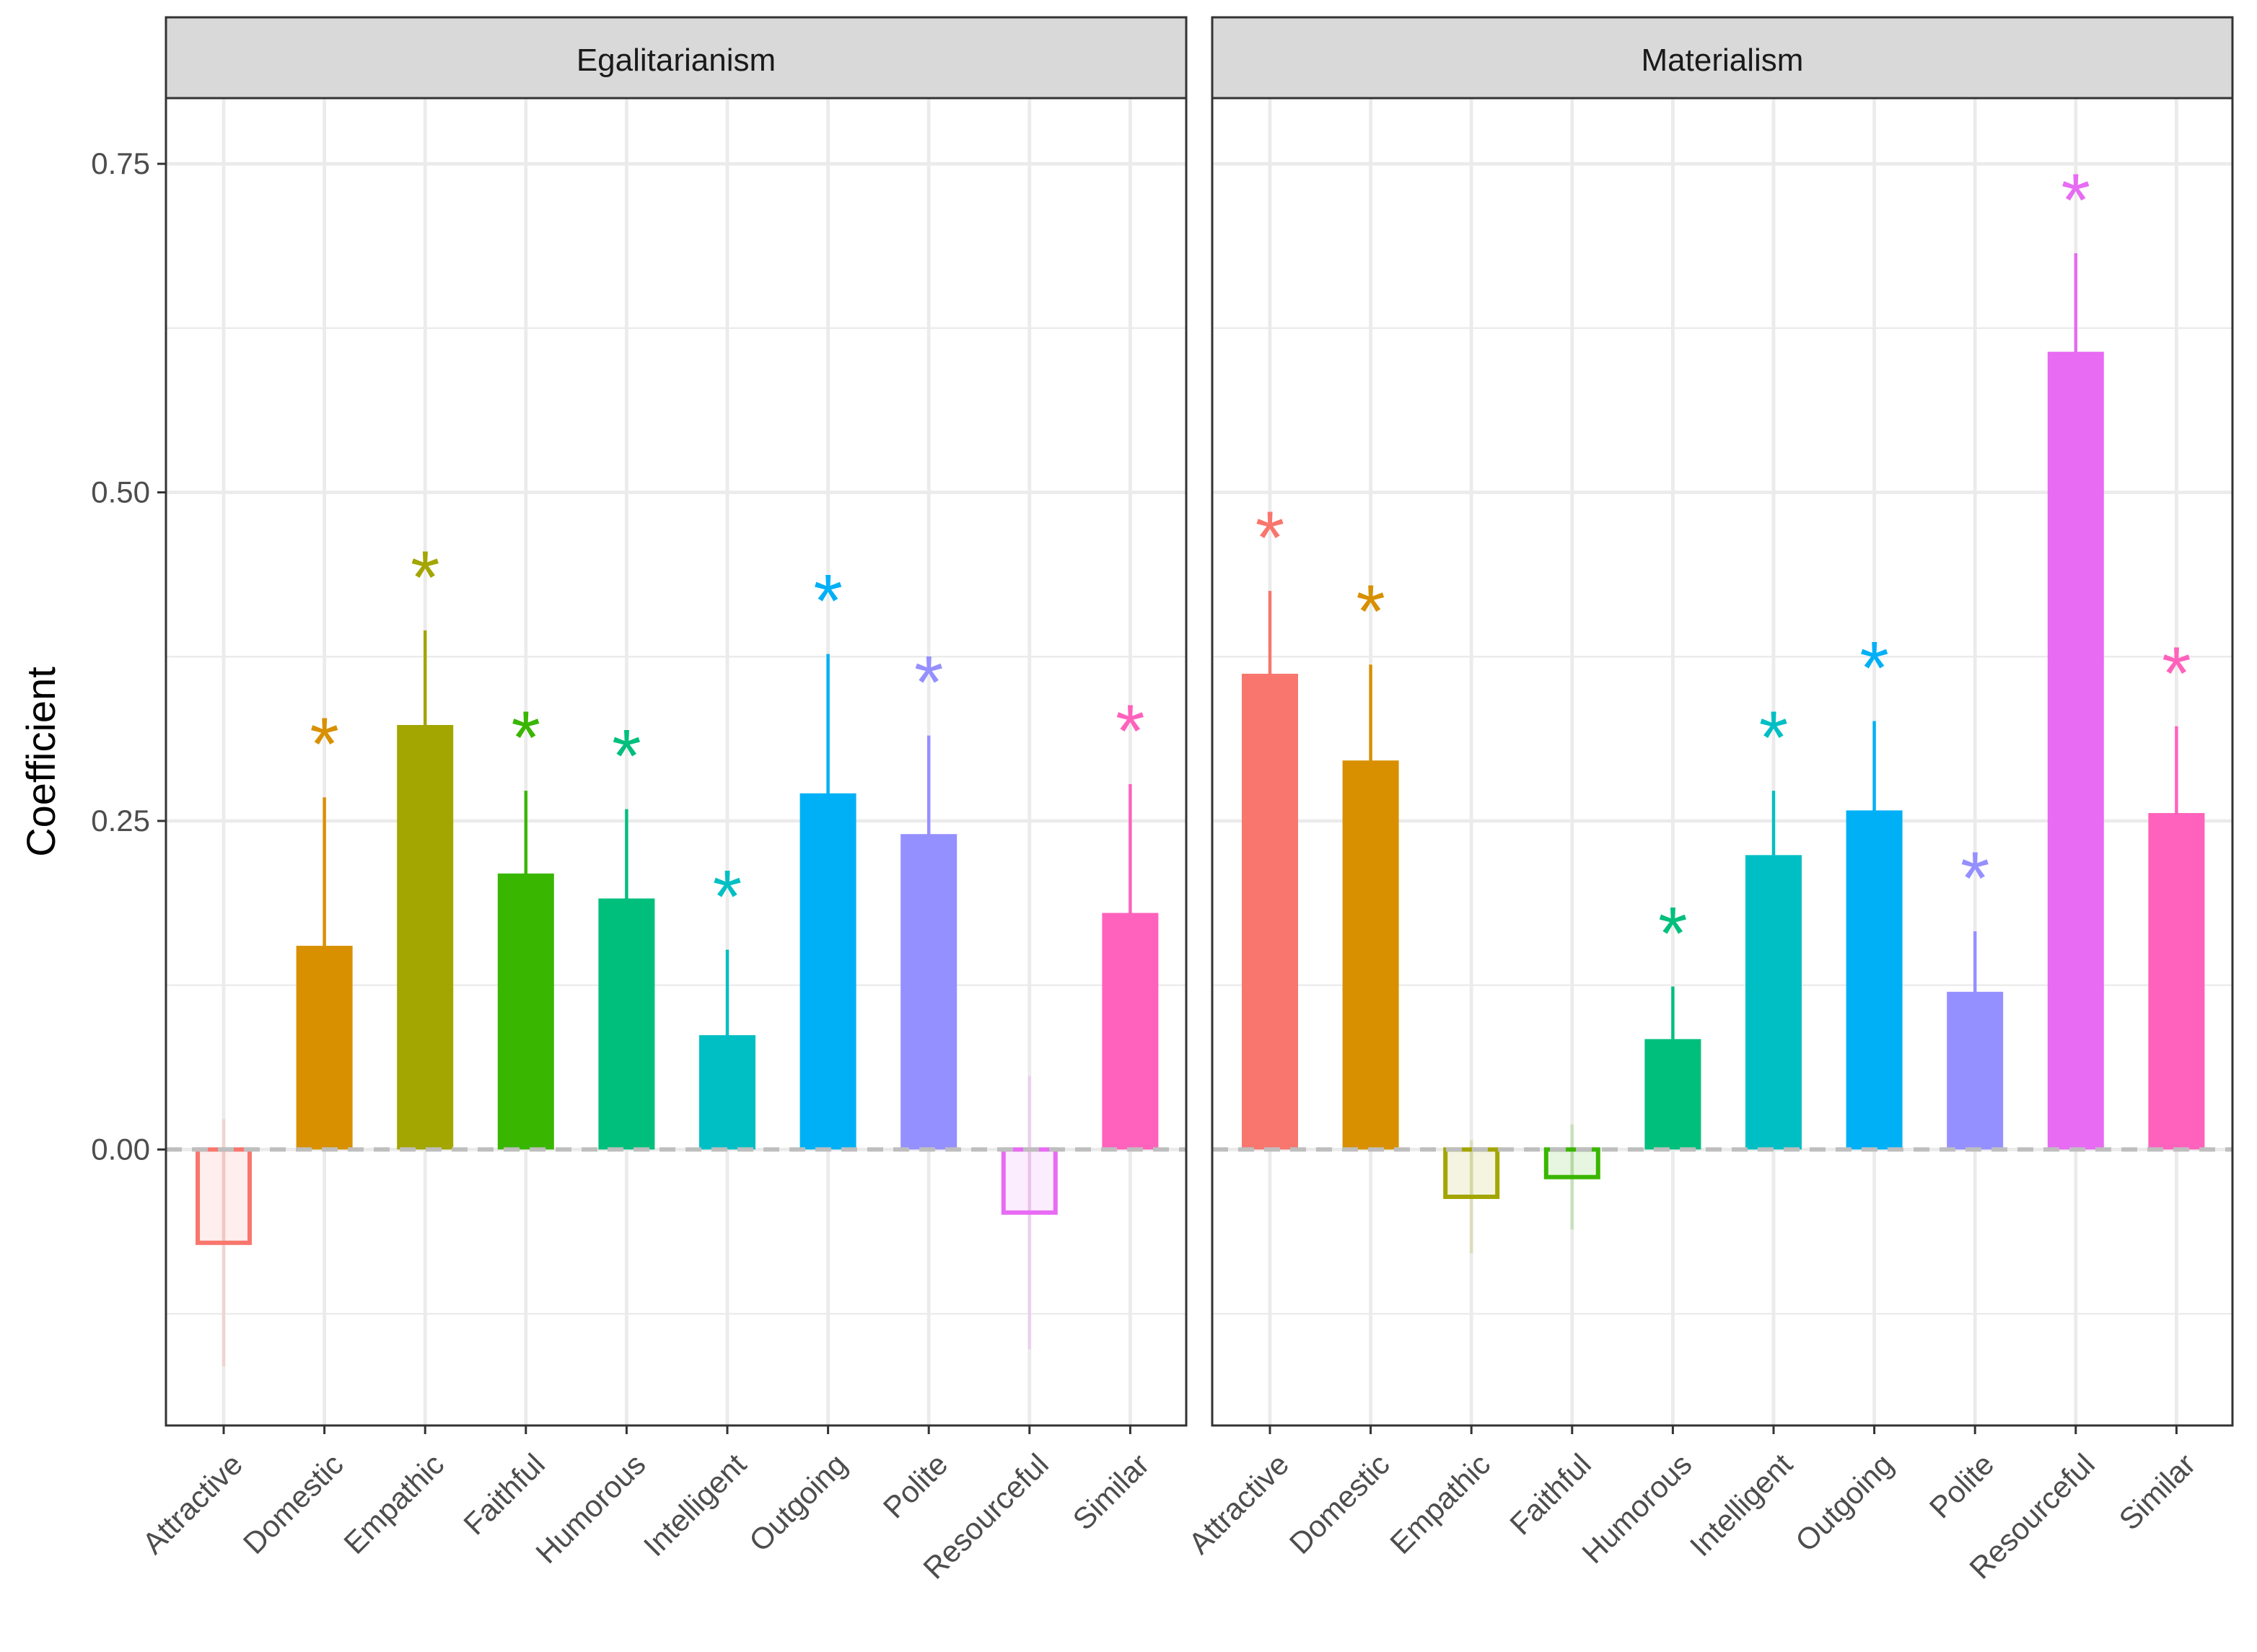  What do you see at coordinates (121, 1149) in the screenshot?
I see `y-tick-label: 0.00` at bounding box center [121, 1149].